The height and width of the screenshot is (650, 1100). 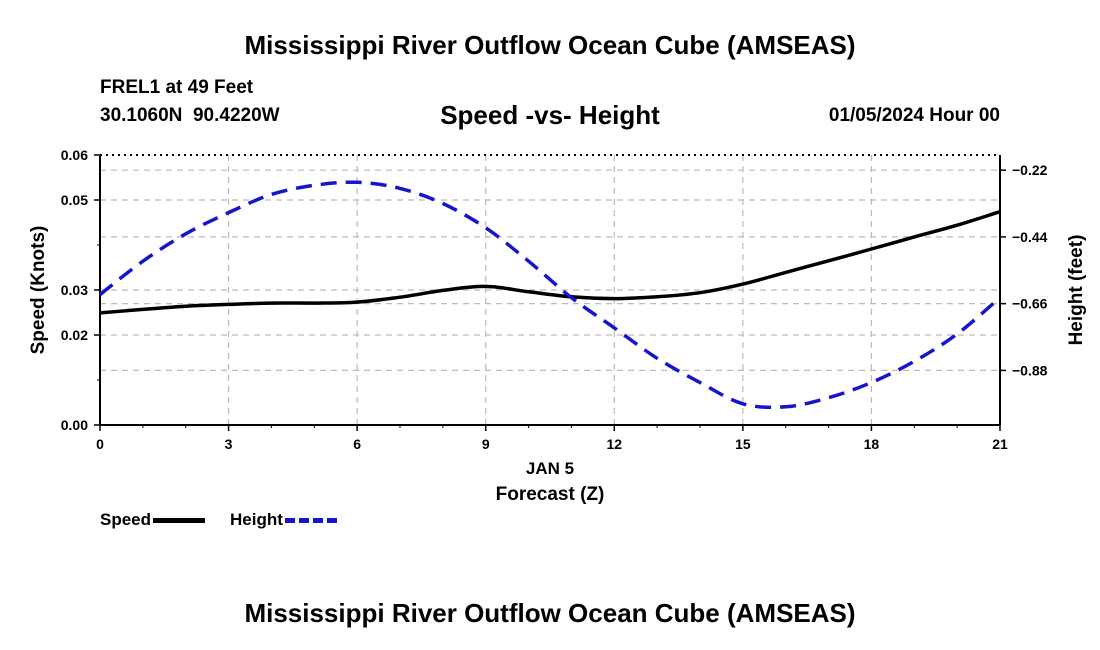 What do you see at coordinates (74, 425) in the screenshot?
I see `y-left-tick-label: 0.00` at bounding box center [74, 425].